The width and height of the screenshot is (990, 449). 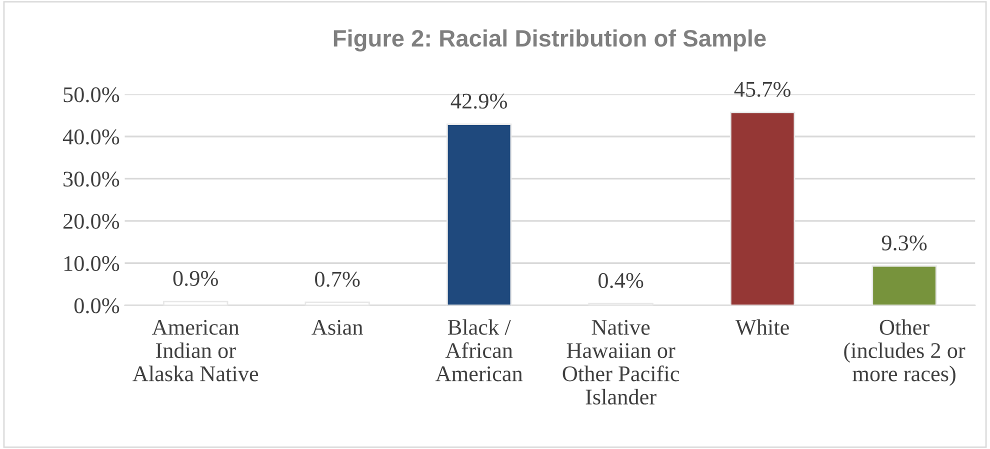 What do you see at coordinates (91, 221) in the screenshot?
I see `y-tick-label: 20.0%` at bounding box center [91, 221].